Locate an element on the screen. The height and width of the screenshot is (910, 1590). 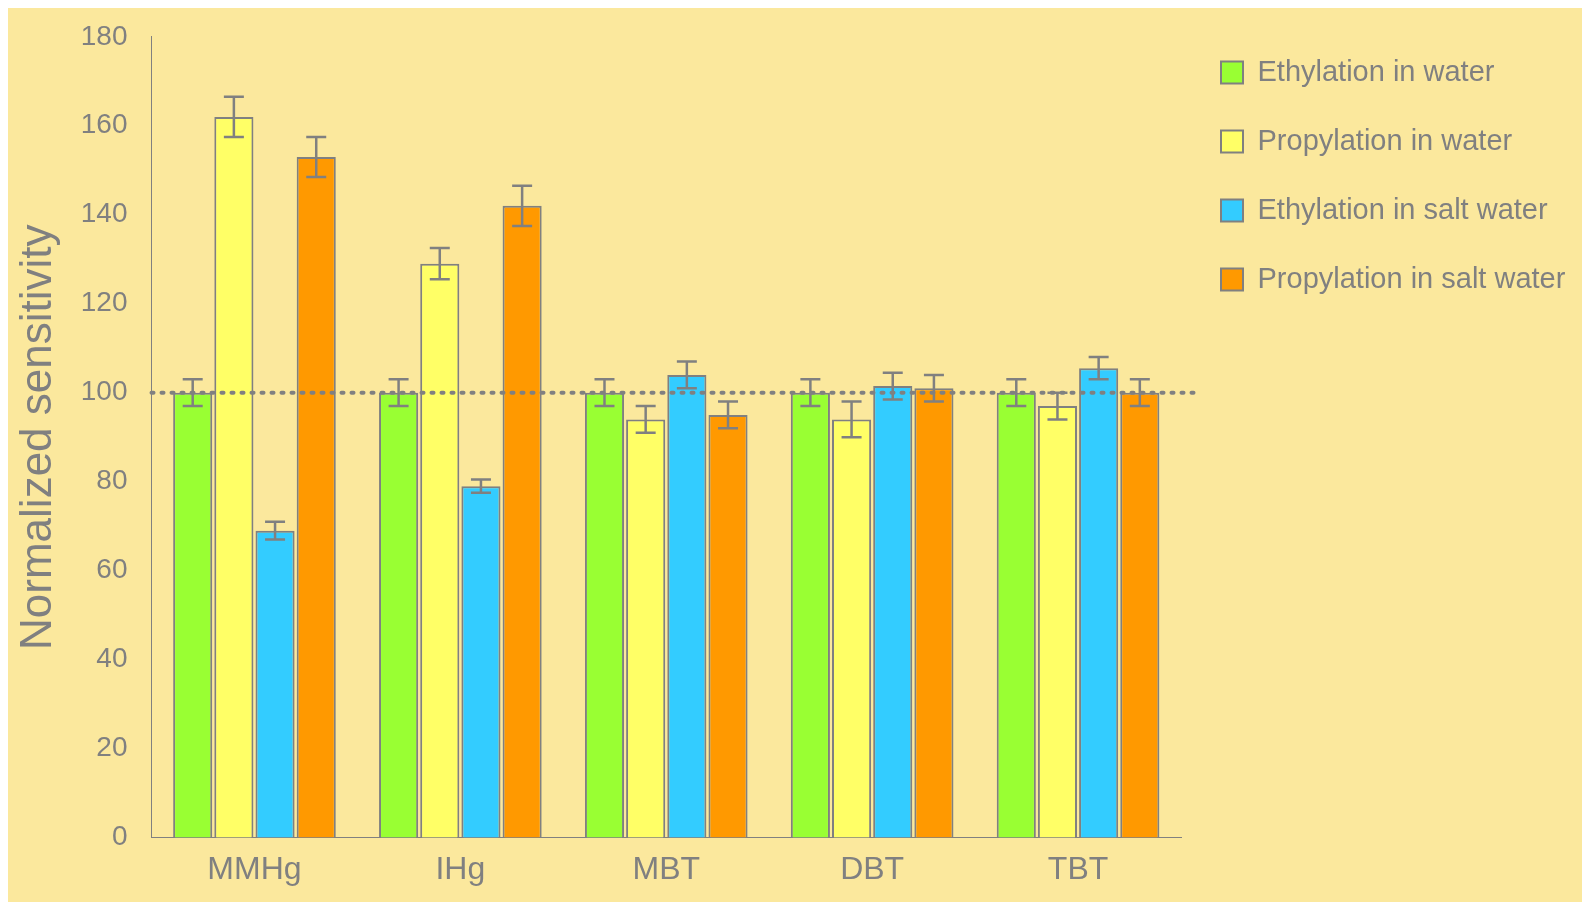
y-tick-label: 100 is located at coordinates (104, 391).